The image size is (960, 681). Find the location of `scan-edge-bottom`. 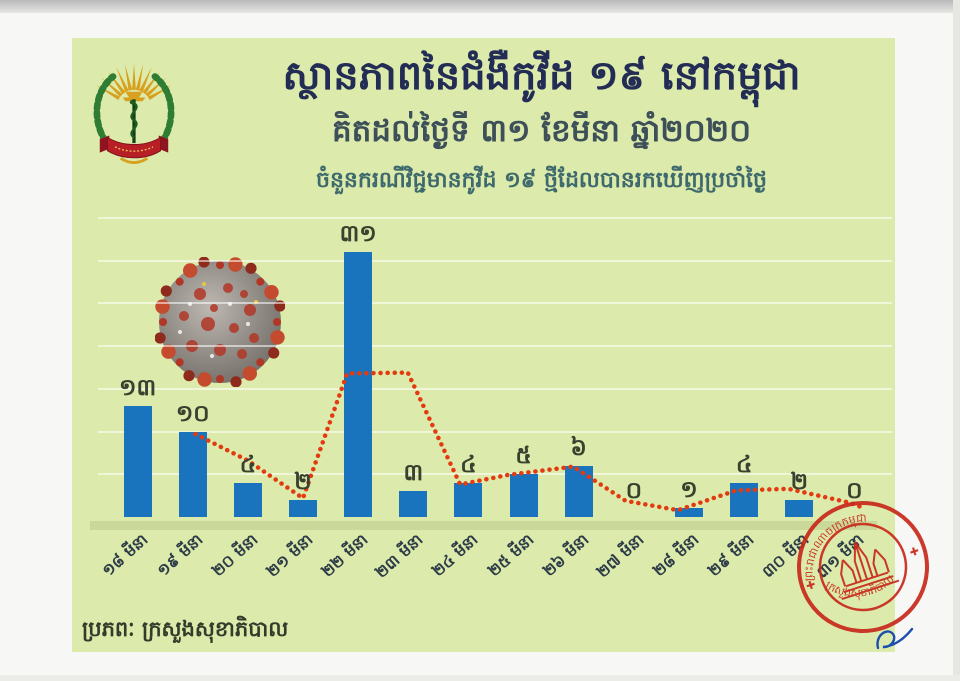

scan-edge-bottom is located at coordinates (480, 678).